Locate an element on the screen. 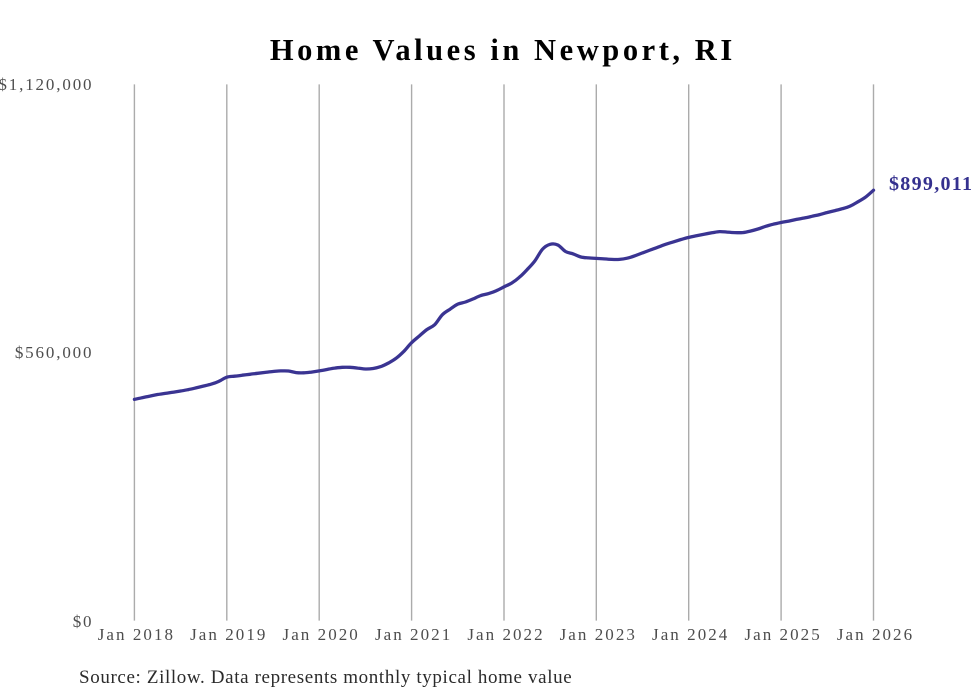 The height and width of the screenshot is (699, 980). svg-text: Jan 2024 is located at coordinates (690, 634).